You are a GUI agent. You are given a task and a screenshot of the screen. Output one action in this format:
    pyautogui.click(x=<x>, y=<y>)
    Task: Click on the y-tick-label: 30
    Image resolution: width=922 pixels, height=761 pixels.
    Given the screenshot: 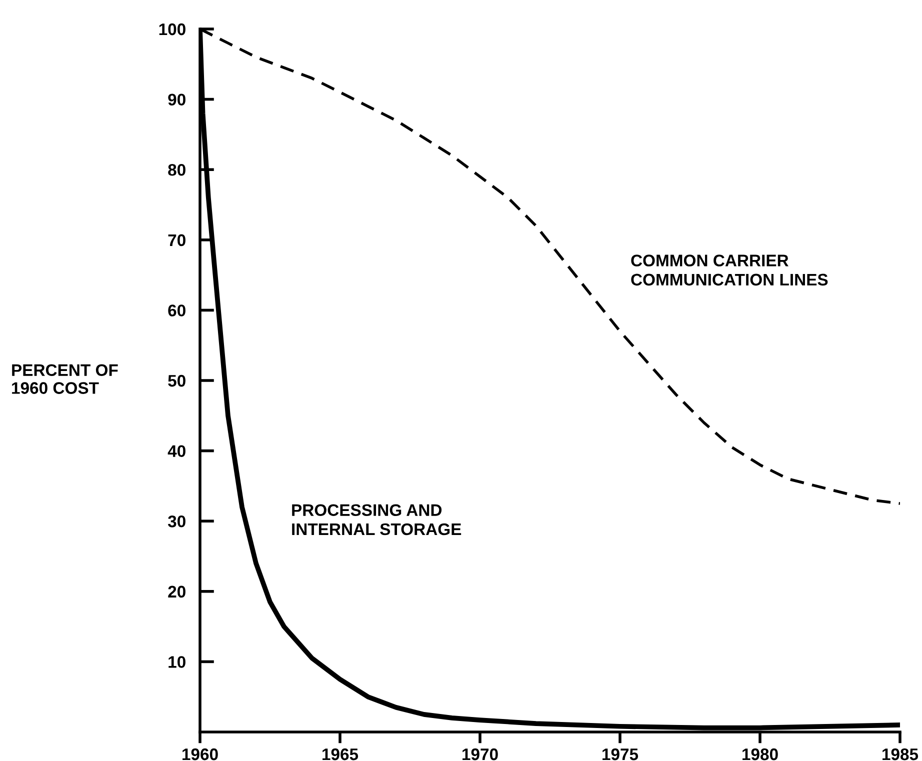 What is the action you would take?
    pyautogui.click(x=177, y=522)
    